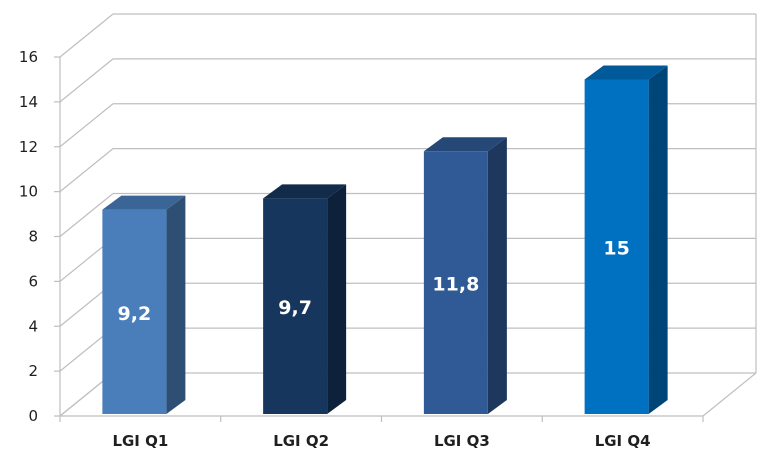  What do you see at coordinates (33, 281) in the screenshot?
I see `y-tick-label: 6` at bounding box center [33, 281].